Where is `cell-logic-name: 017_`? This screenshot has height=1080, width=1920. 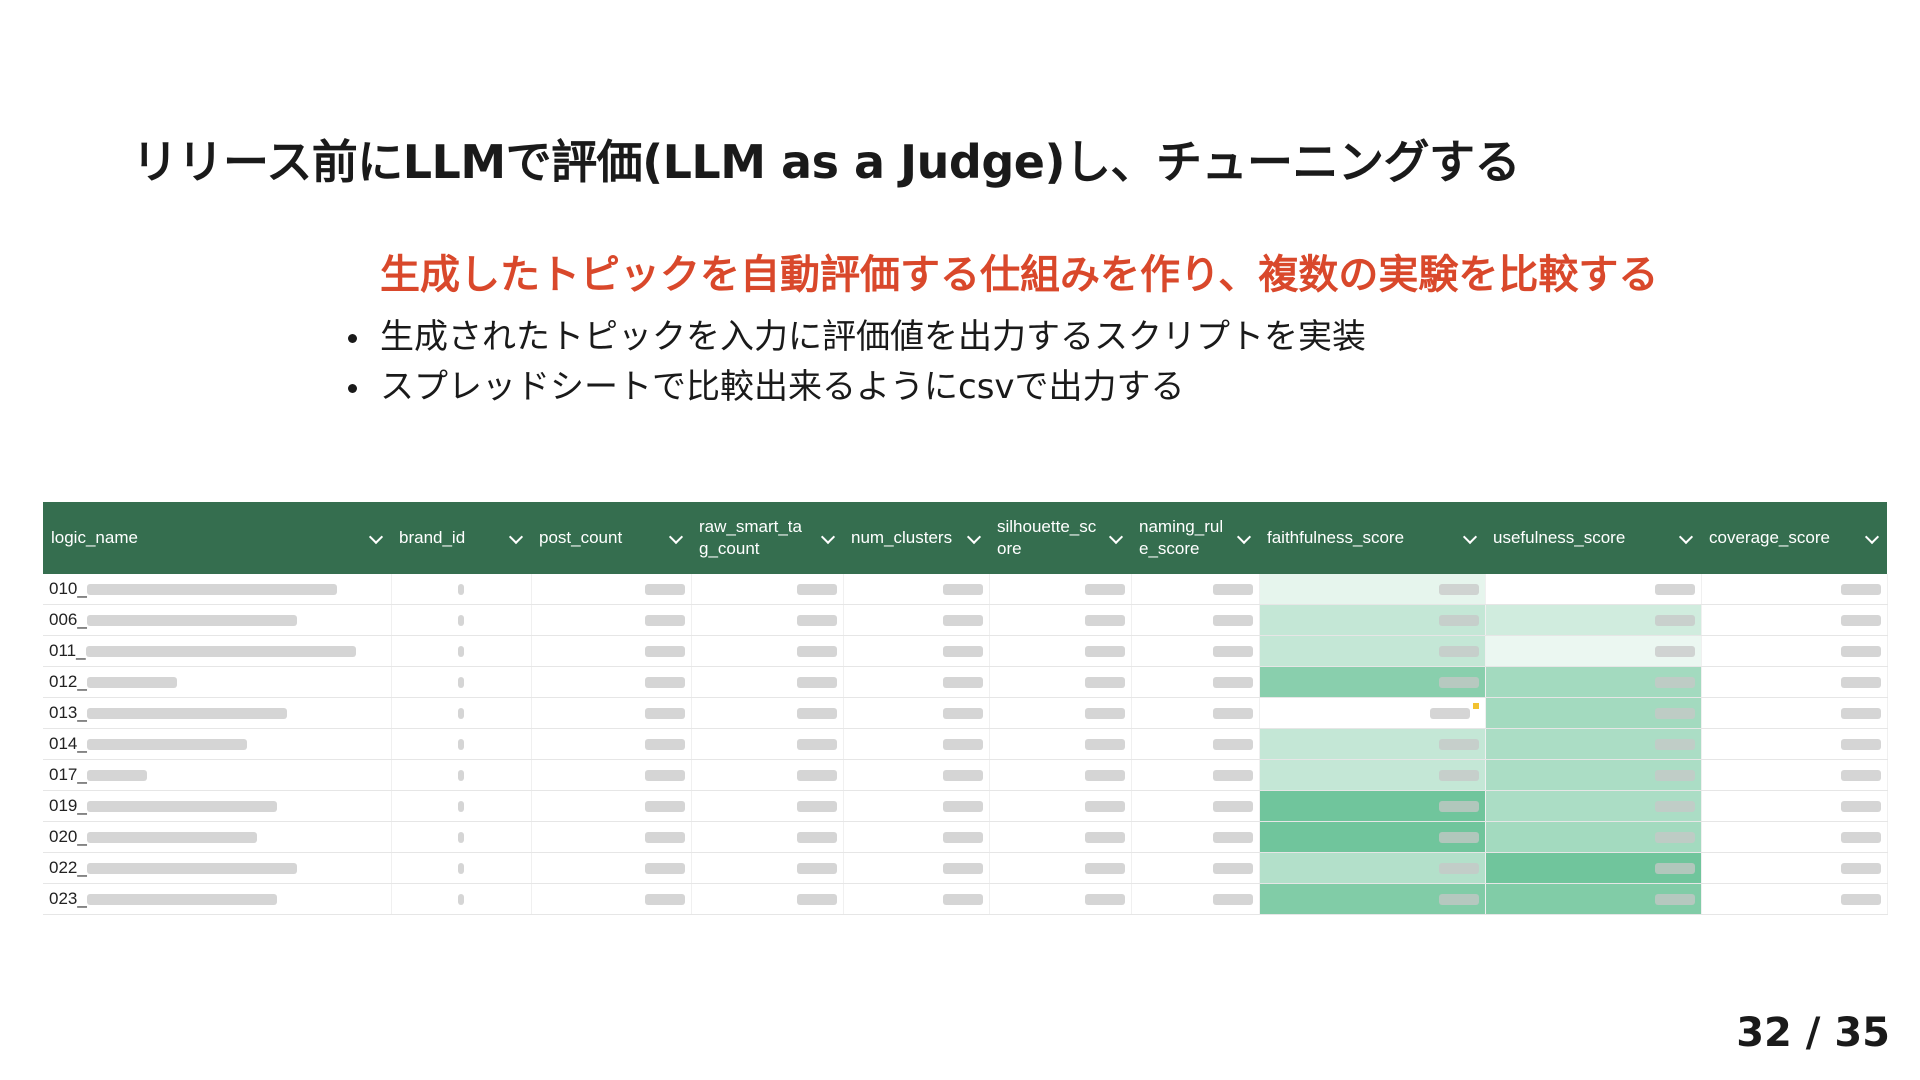
cell-logic-name: 017_ is located at coordinates (217, 775).